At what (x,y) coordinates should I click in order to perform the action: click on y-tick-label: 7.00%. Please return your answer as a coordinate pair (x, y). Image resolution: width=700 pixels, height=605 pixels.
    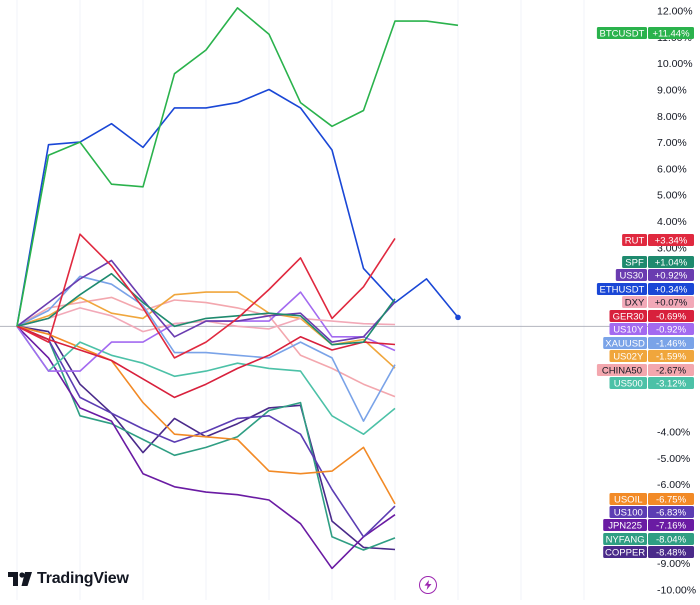
    Looking at the image, I should click on (672, 143).